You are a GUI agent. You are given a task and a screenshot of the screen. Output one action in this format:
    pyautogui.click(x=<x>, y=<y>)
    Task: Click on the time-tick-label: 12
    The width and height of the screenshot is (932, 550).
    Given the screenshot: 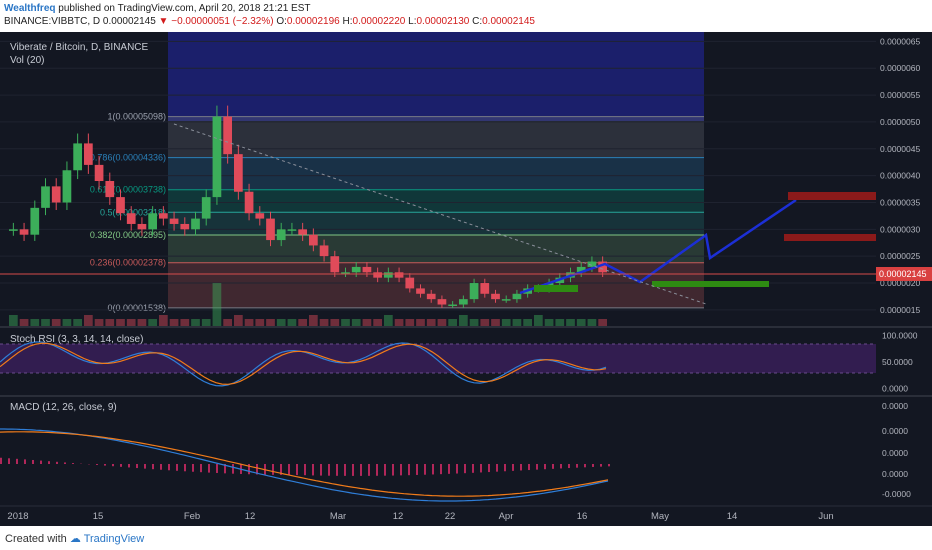 What is the action you would take?
    pyautogui.click(x=398, y=516)
    